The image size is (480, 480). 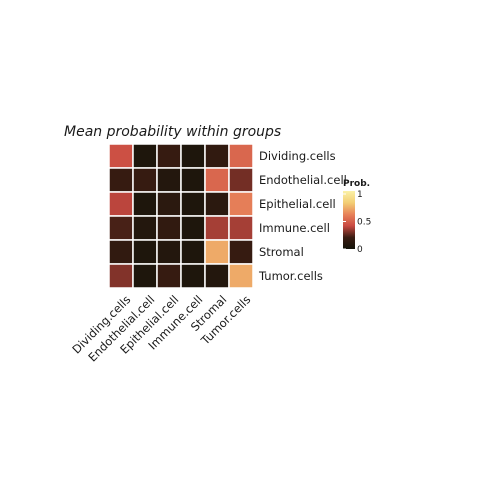 What do you see at coordinates (360, 250) in the screenshot?
I see `legend-tick-label: 0` at bounding box center [360, 250].